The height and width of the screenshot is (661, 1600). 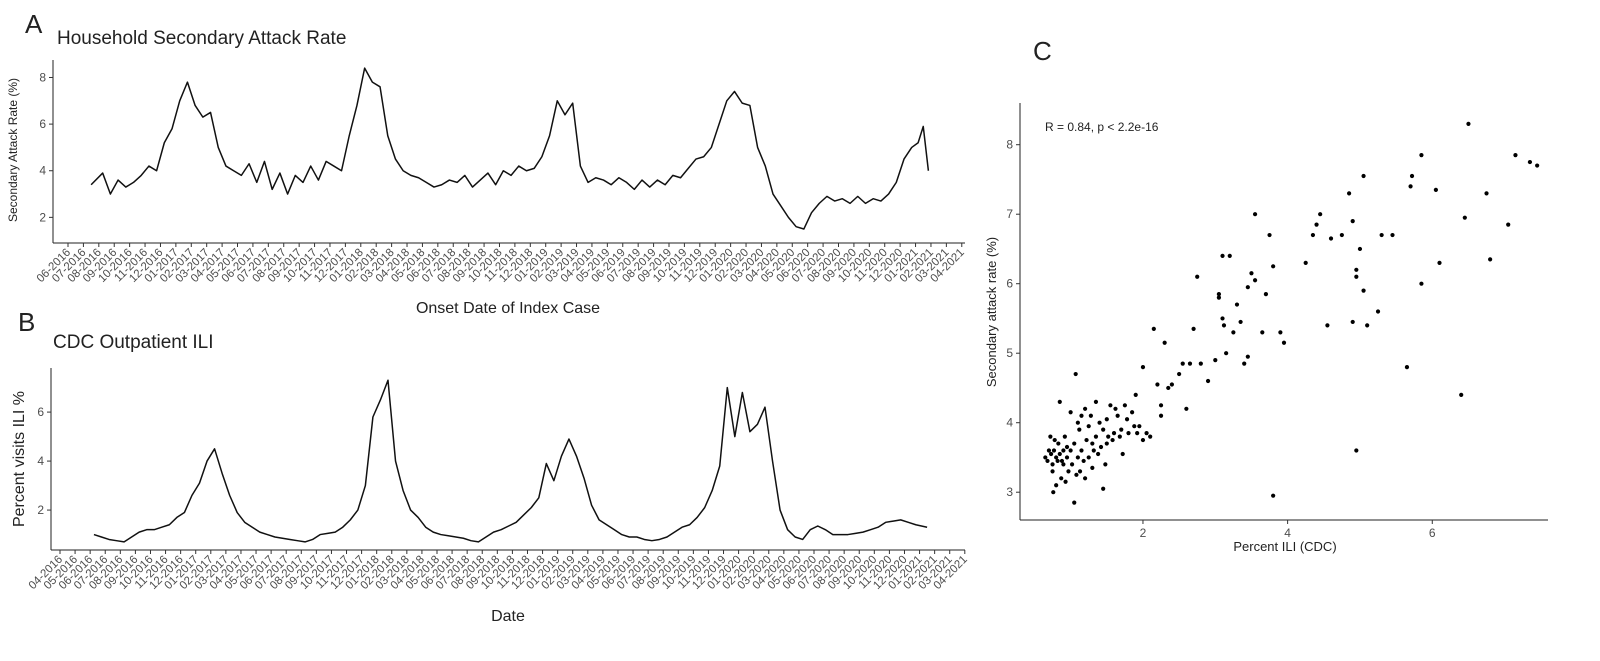 What do you see at coordinates (508, 308) in the screenshot?
I see `x-axis-label: Onset Date of Index Case` at bounding box center [508, 308].